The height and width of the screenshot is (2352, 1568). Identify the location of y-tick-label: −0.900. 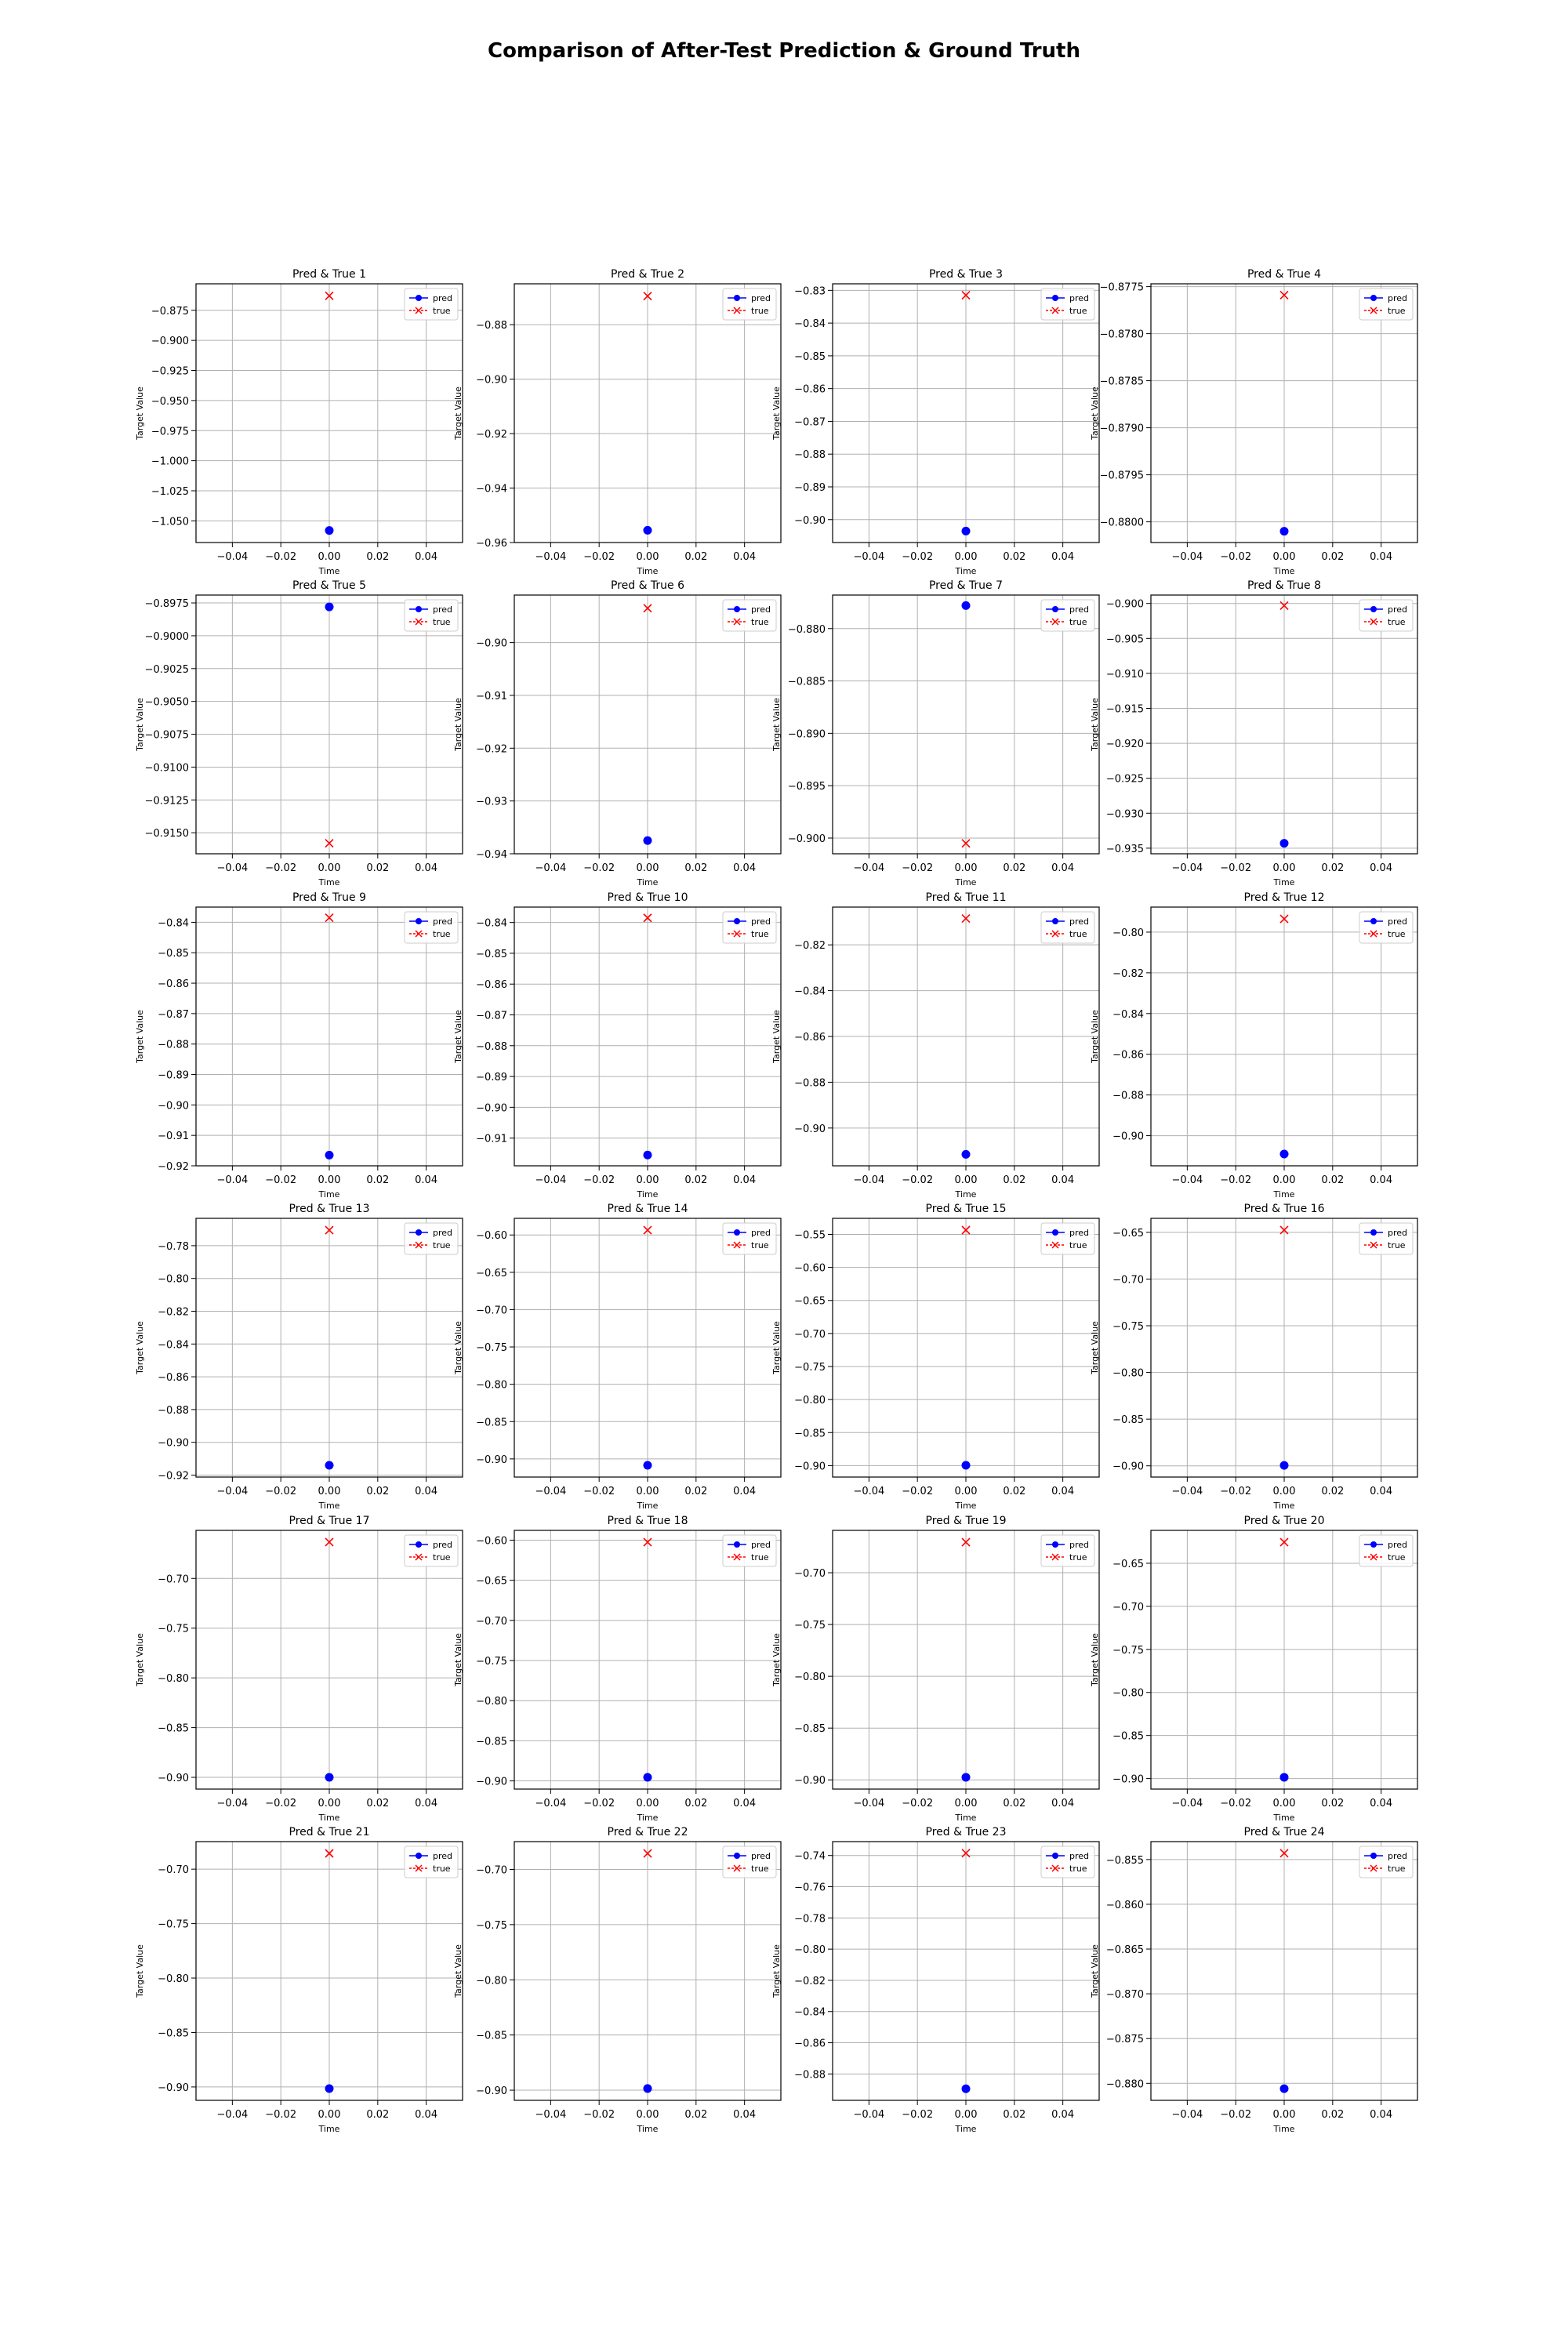
(170, 341).